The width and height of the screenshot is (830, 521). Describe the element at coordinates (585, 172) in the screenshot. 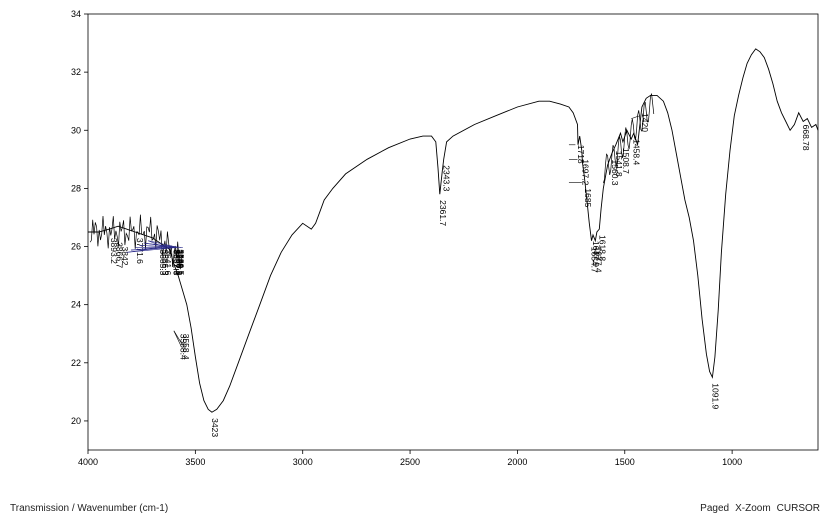

I see `peak-label: 1697.2` at that location.